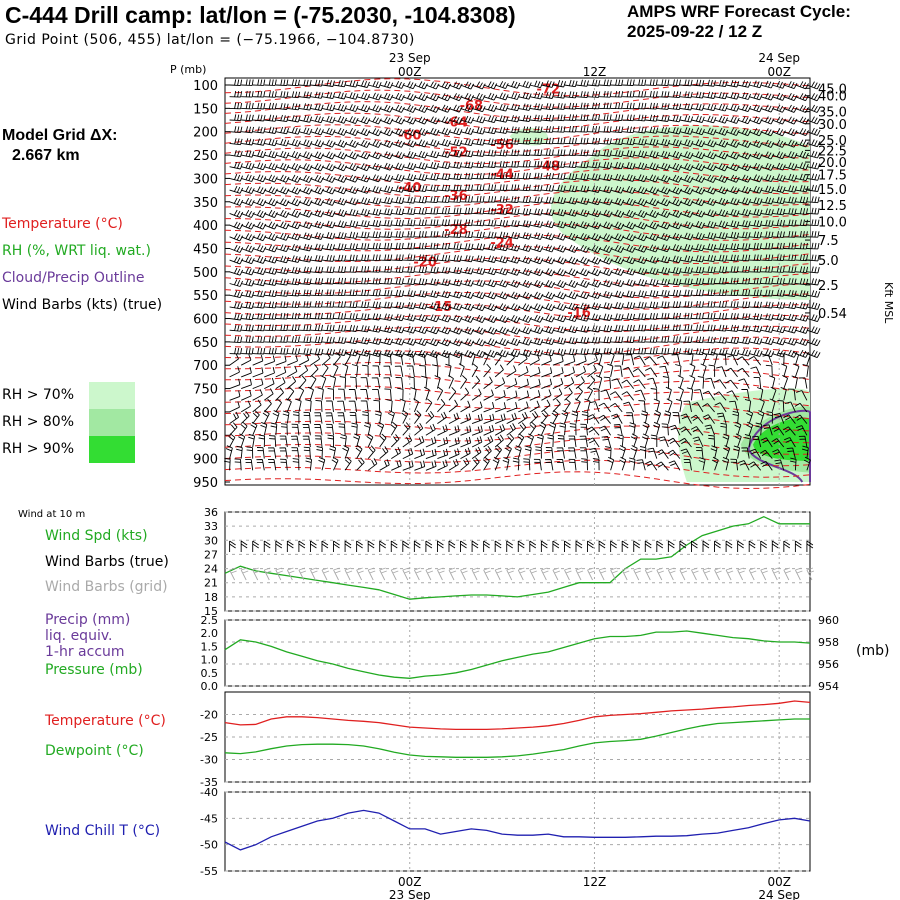  What do you see at coordinates (211, 554) in the screenshot?
I see `wind-panel-ytick-27: 27` at bounding box center [211, 554].